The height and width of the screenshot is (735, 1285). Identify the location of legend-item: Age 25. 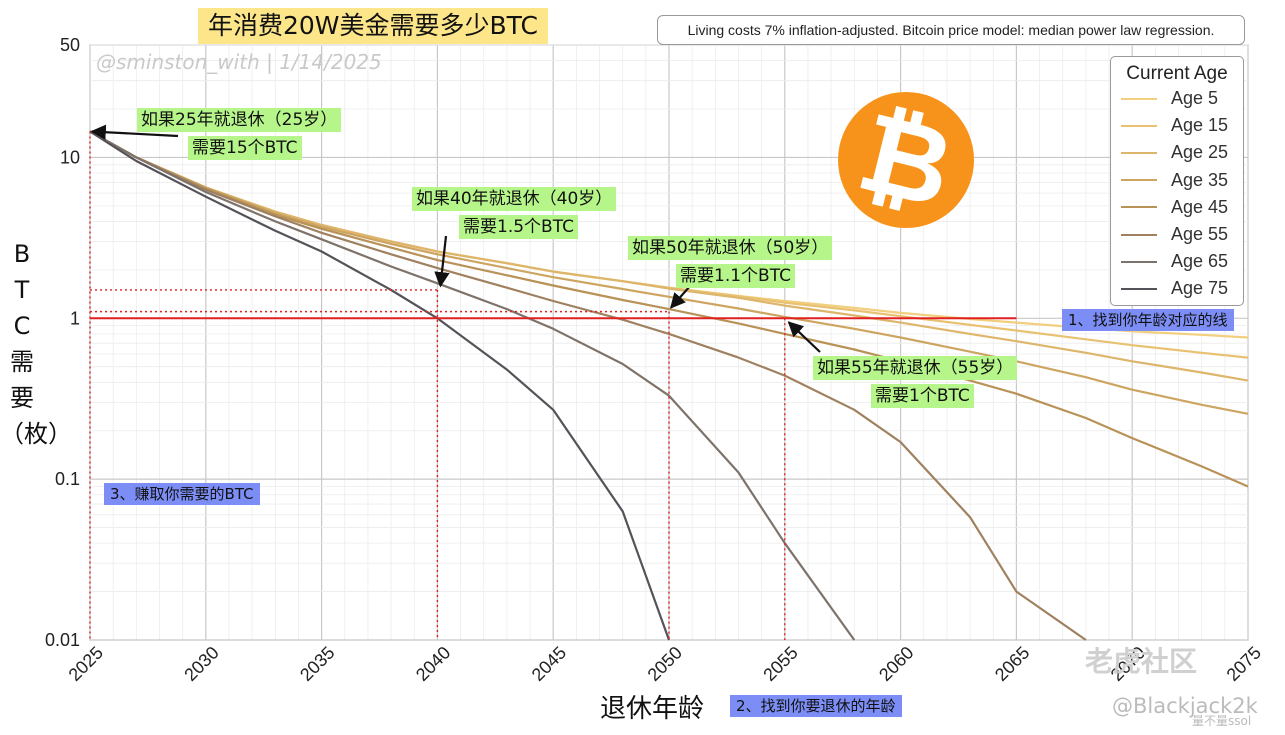
(1177, 152).